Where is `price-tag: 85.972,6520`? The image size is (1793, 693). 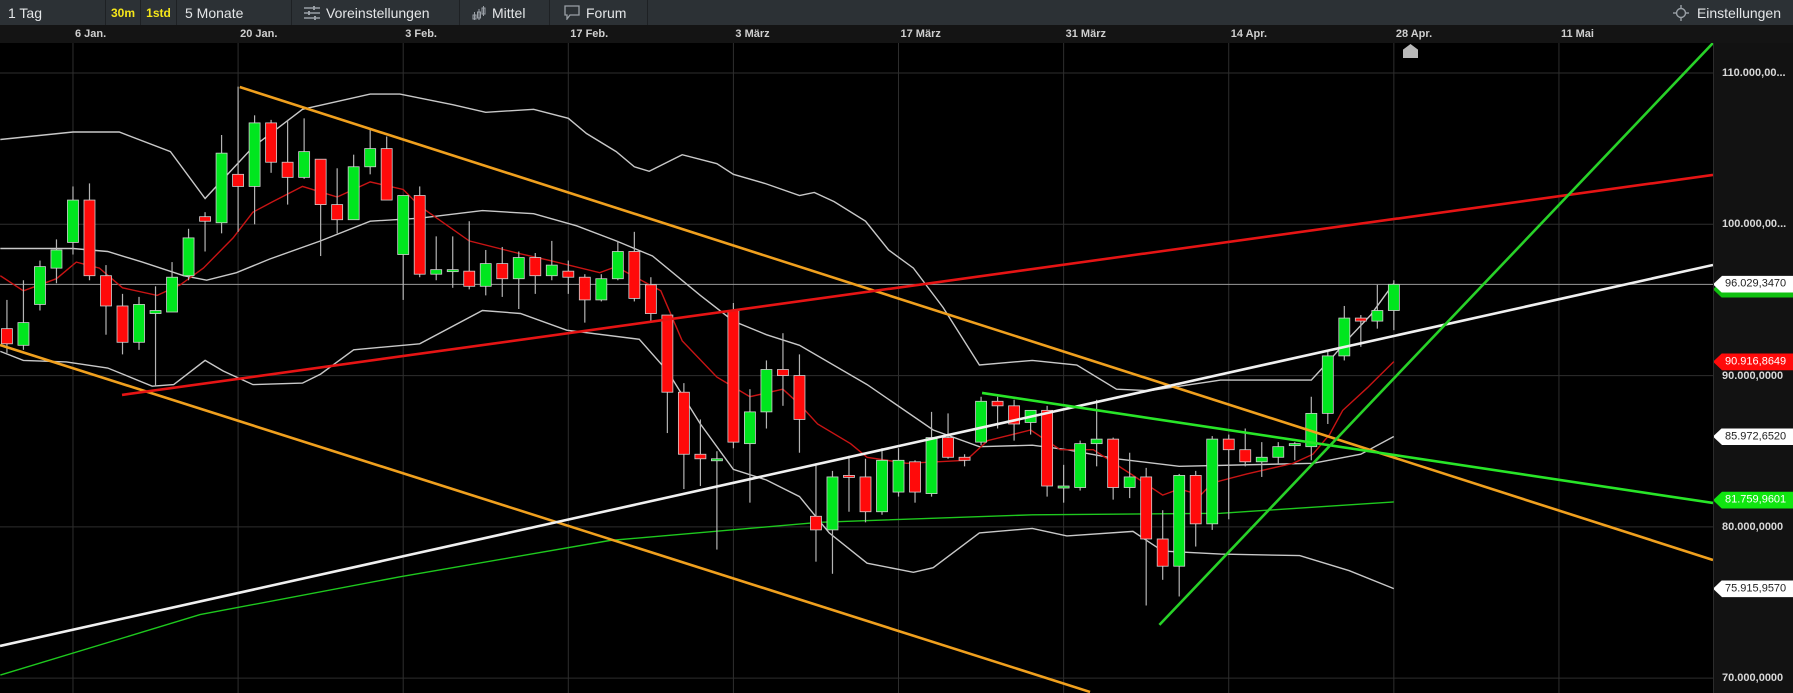
price-tag: 85.972,6520 is located at coordinates (1753, 436).